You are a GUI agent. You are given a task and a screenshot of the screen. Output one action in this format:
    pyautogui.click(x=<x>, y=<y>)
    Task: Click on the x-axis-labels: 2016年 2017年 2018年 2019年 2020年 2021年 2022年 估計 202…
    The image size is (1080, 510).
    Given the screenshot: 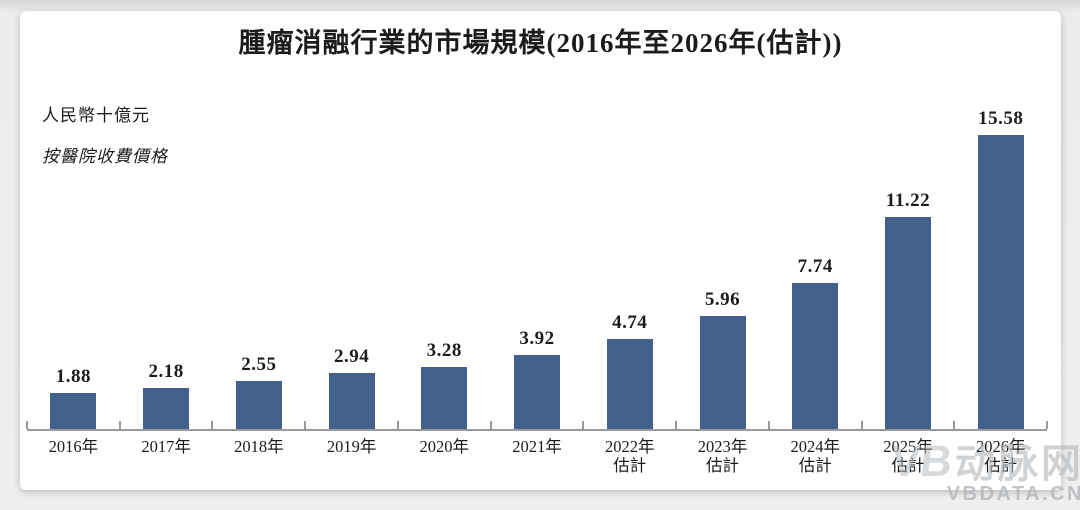 What is the action you would take?
    pyautogui.click(x=537, y=456)
    